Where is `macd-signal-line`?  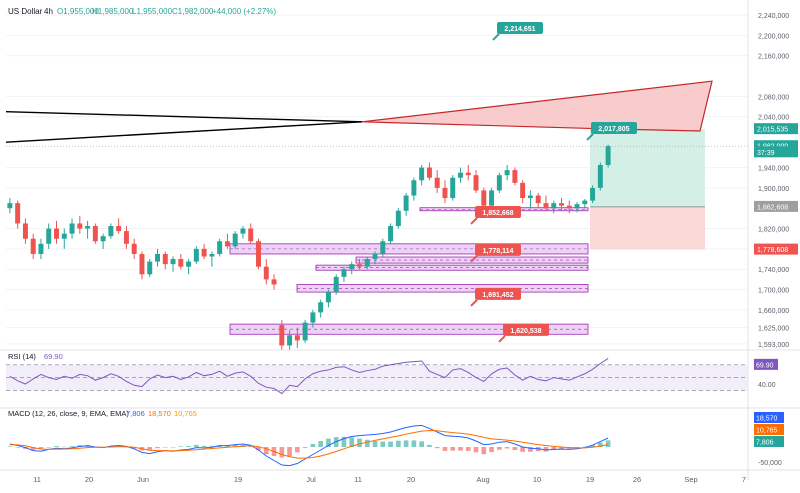 macd-signal-line is located at coordinates (309, 444).